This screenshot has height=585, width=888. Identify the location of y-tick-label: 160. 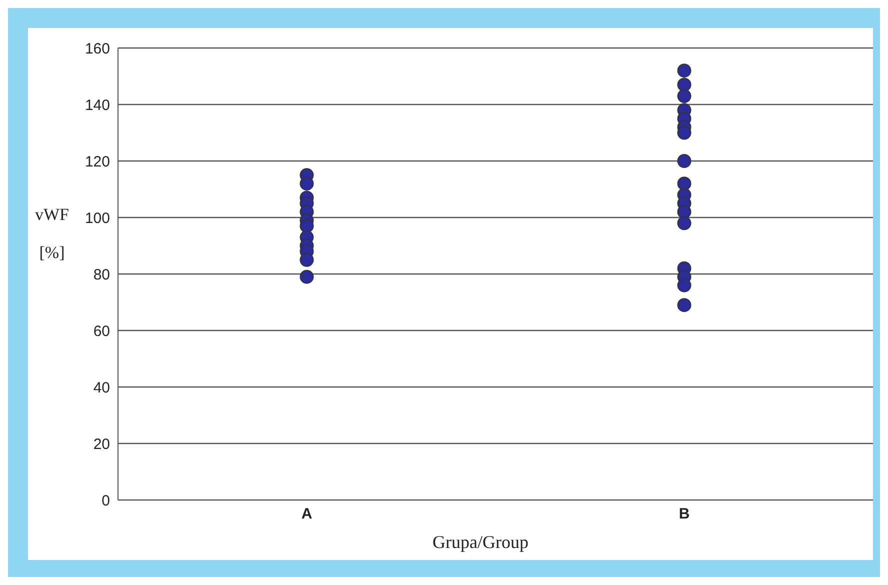
(97, 49).